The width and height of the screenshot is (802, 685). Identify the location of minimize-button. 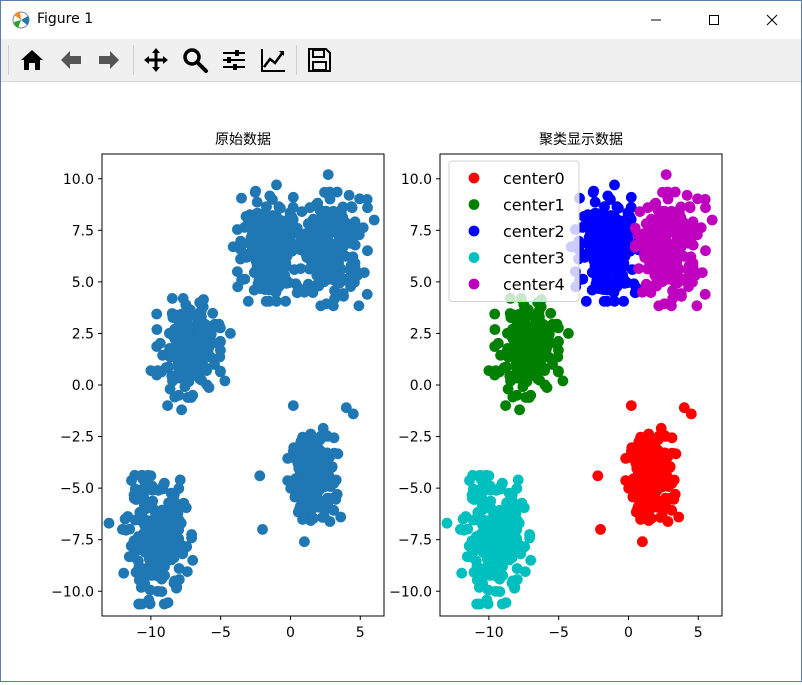
(656, 20).